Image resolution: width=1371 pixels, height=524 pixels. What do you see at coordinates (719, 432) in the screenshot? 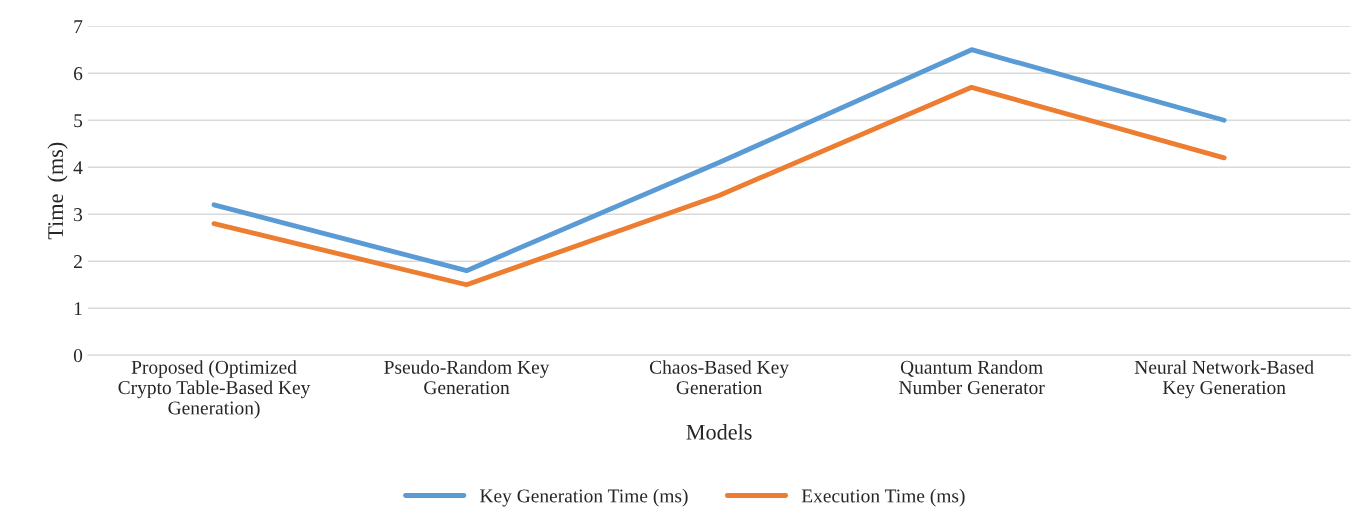
I see `x-axis-title: Models` at bounding box center [719, 432].